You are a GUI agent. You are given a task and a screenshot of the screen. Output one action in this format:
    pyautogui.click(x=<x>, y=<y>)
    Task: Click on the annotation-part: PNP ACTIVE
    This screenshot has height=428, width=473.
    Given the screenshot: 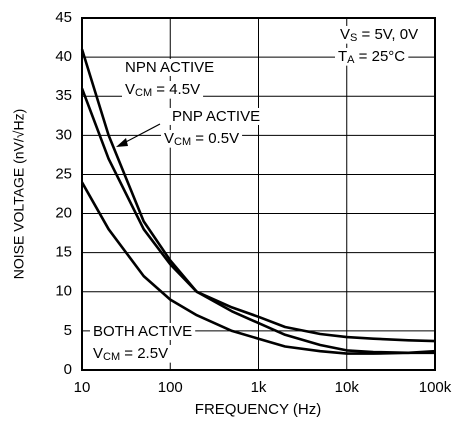 What is the action you would take?
    pyautogui.click(x=216, y=116)
    